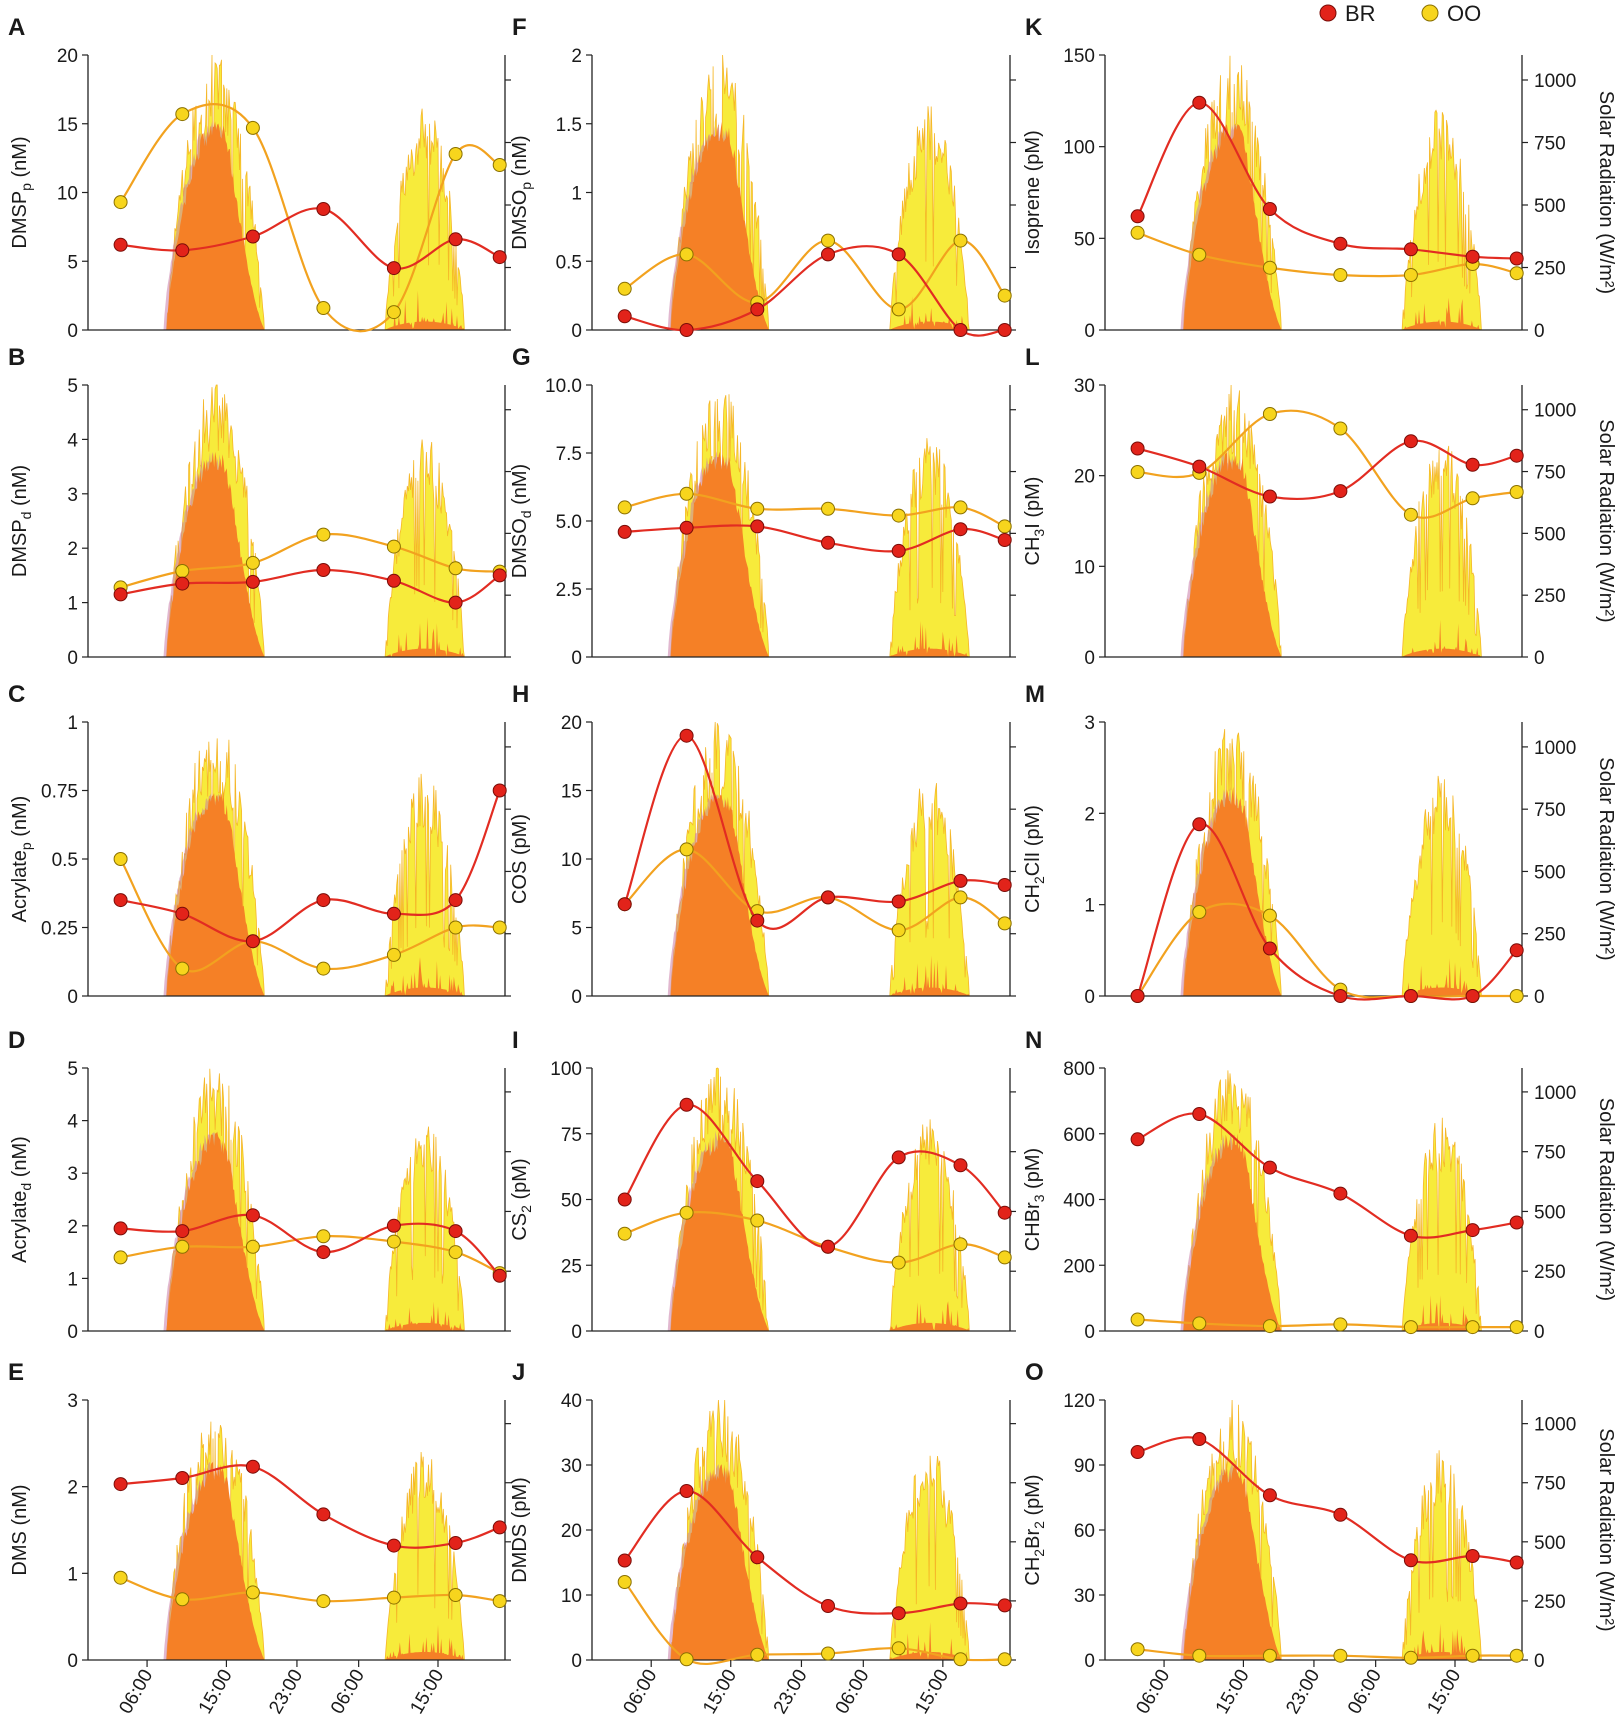 The width and height of the screenshot is (1618, 1716). I want to click on y-tick-label: 0.5, so click(569, 262).